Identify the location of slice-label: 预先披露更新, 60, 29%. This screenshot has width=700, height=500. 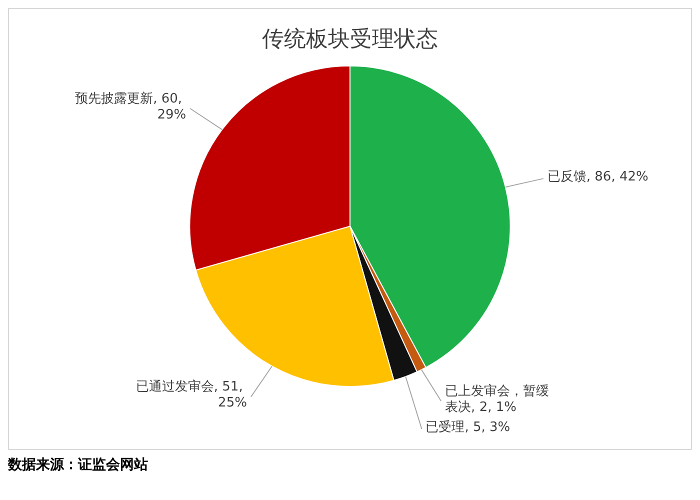
(130, 106).